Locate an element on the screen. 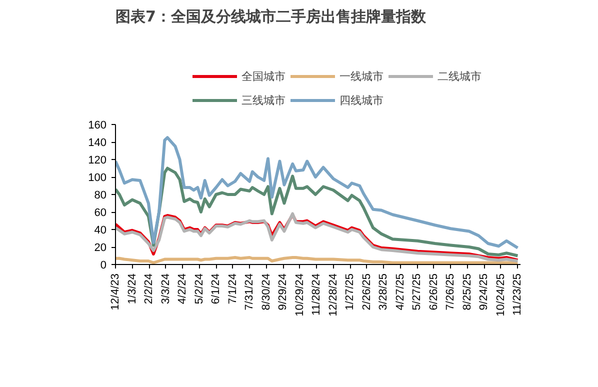 This screenshot has width=598, height=387. x-tick-label: 7/26/25 is located at coordinates (450, 292).